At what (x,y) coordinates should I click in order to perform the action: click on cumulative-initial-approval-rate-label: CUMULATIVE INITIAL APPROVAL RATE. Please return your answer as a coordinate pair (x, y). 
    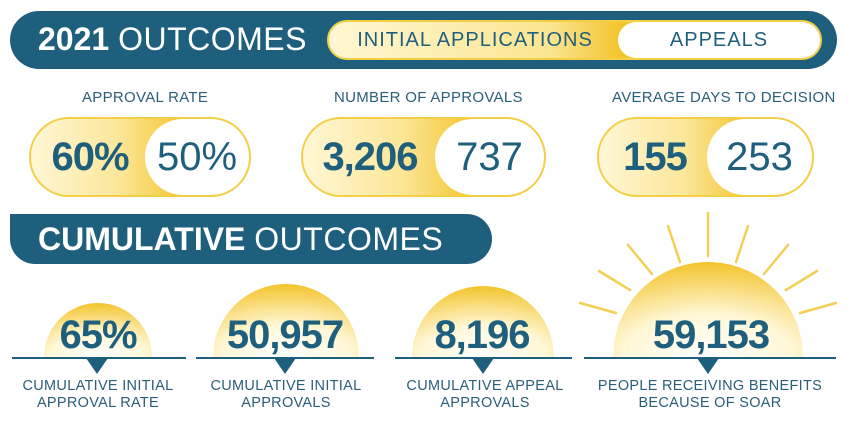
    Looking at the image, I should click on (98, 395).